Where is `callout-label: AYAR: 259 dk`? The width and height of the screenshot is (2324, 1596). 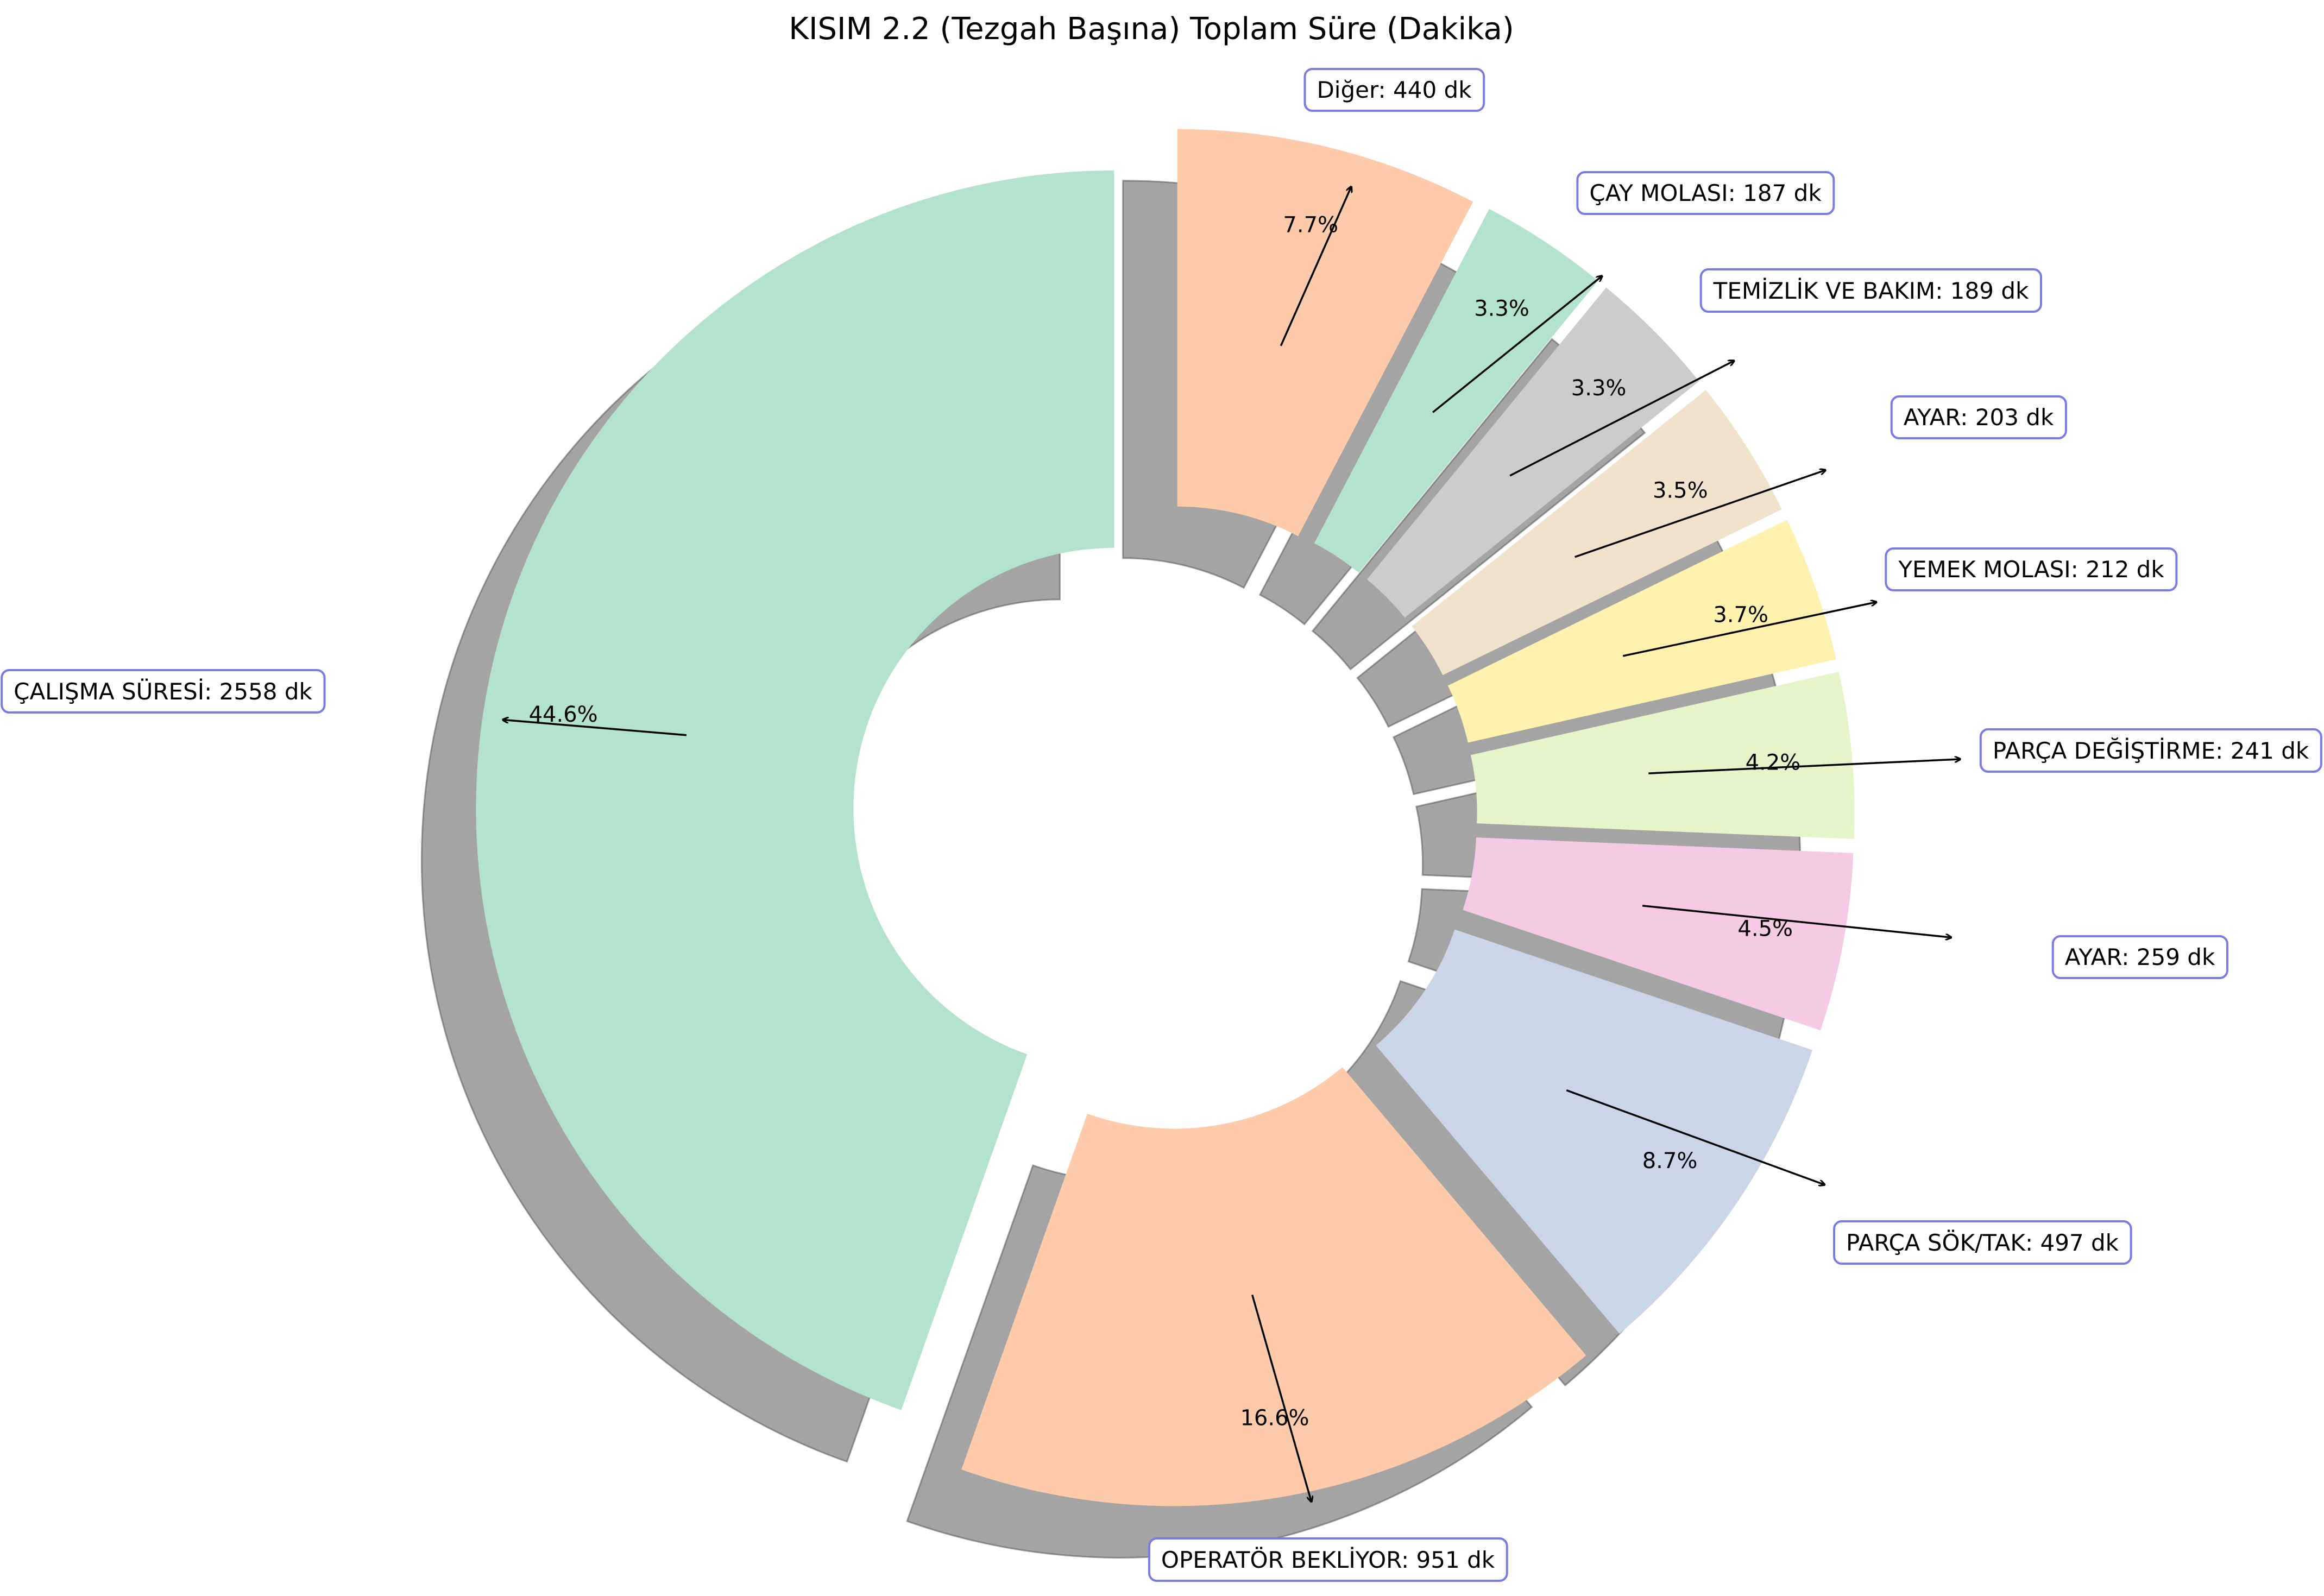 callout-label: AYAR: 259 dk is located at coordinates (2139, 957).